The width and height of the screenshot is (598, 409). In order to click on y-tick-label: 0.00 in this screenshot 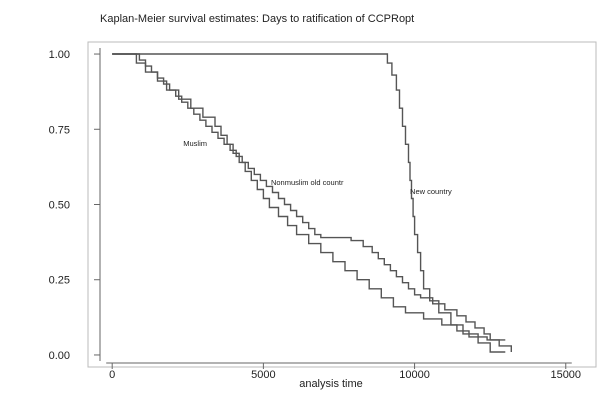, I will do `click(59, 356)`.